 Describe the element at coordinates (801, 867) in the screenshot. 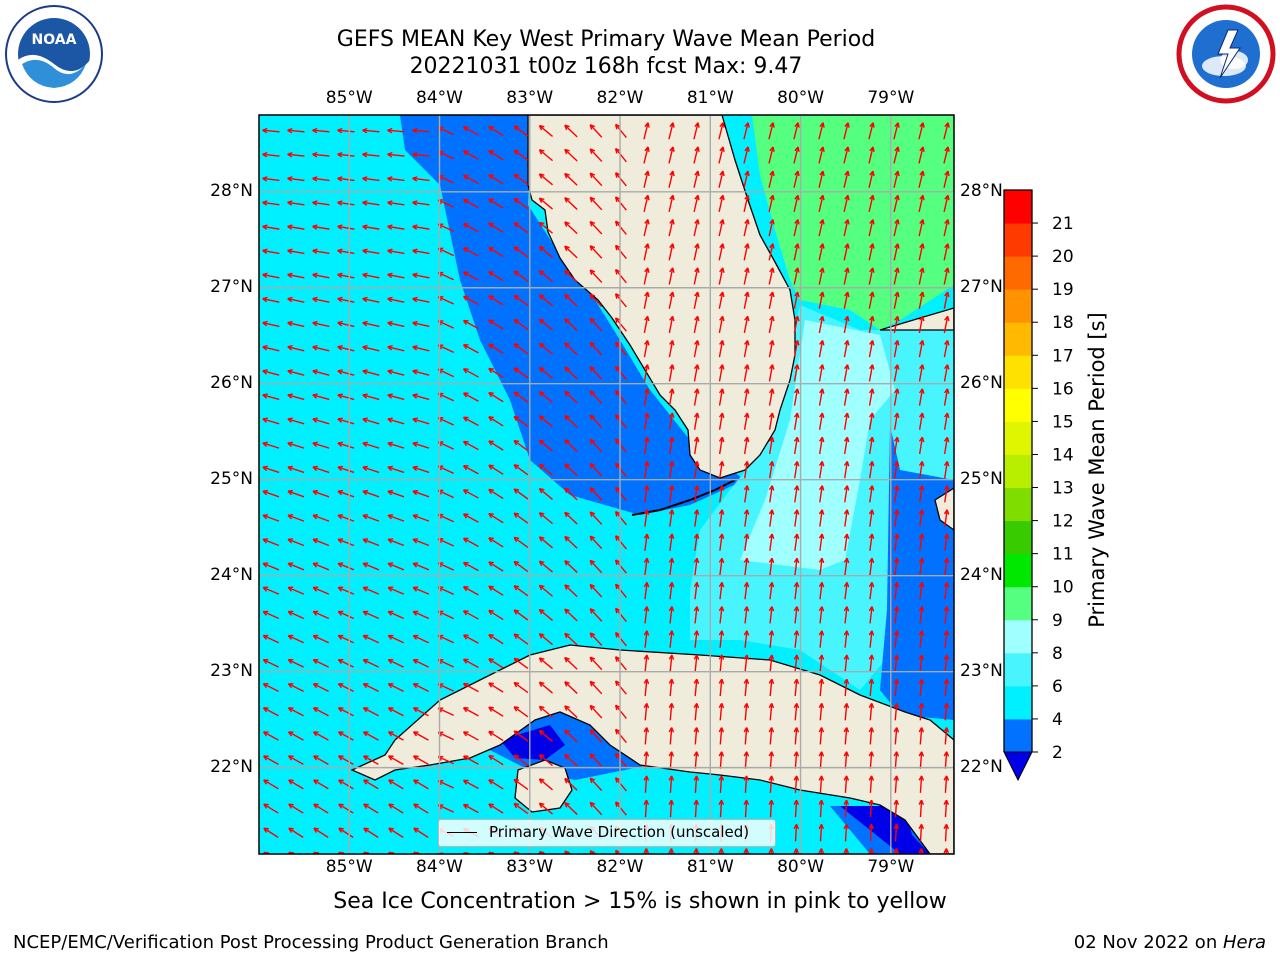

I see `lon-label-bottom: 80°W` at that location.